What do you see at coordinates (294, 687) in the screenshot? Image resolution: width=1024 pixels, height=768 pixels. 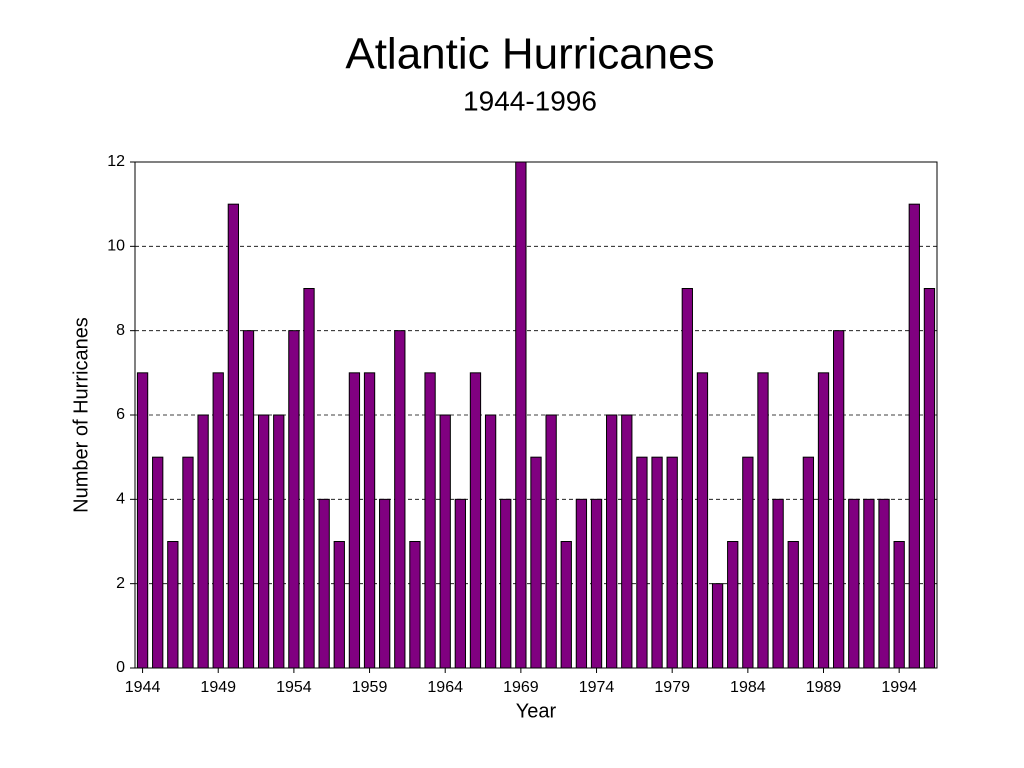 I see `x-tick-label: 1954` at bounding box center [294, 687].